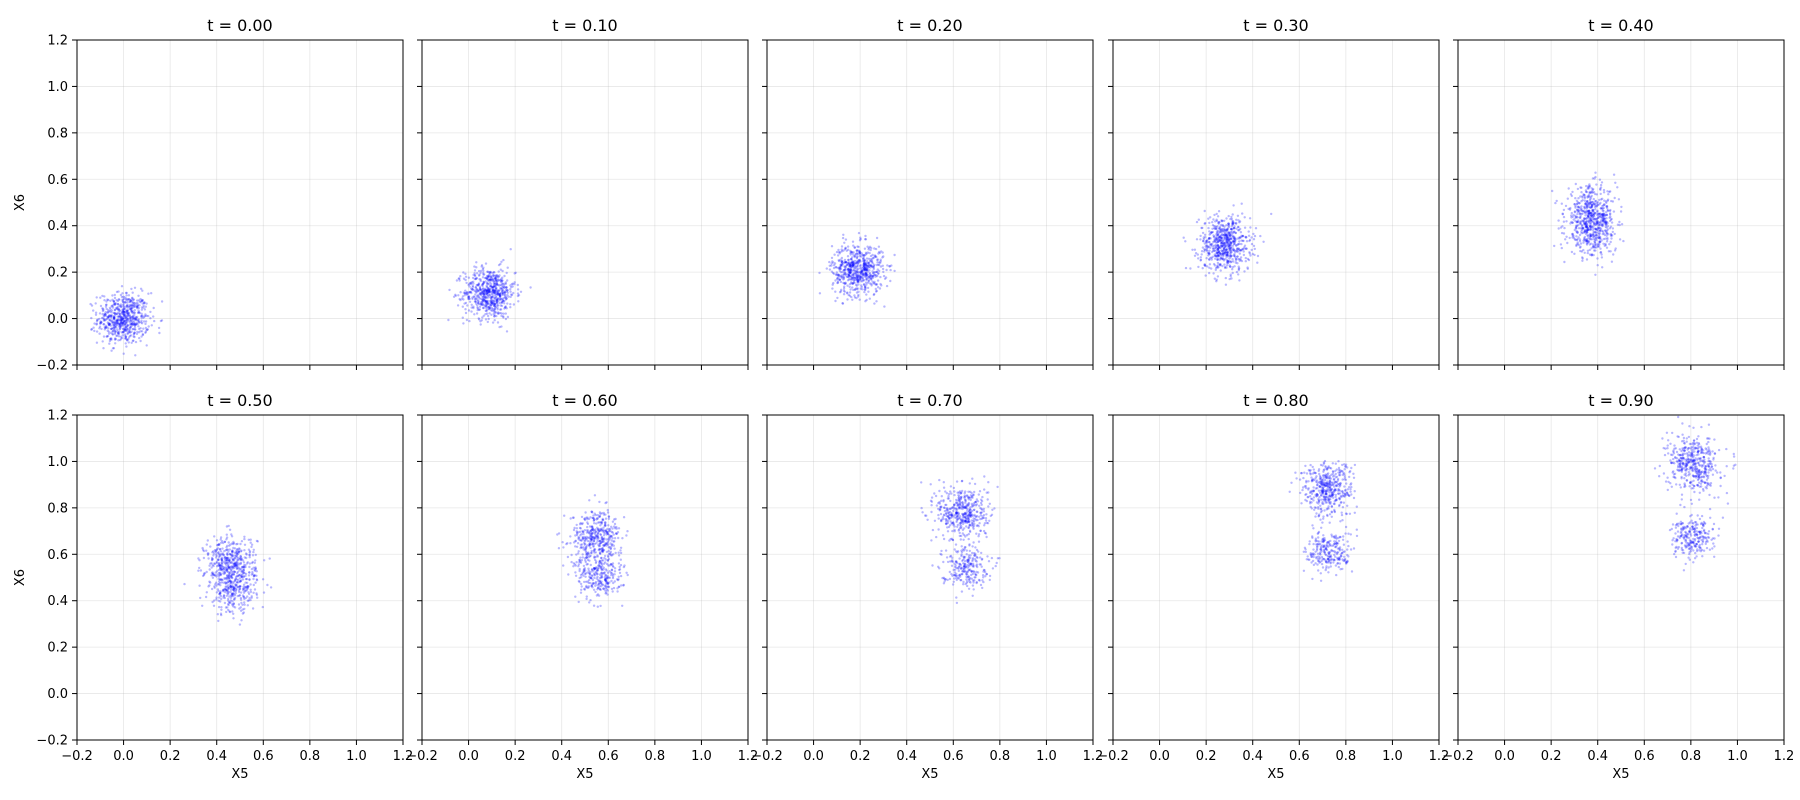 The height and width of the screenshot is (800, 1800). I want to click on x-tick-label: 0.8, so click(310, 756).